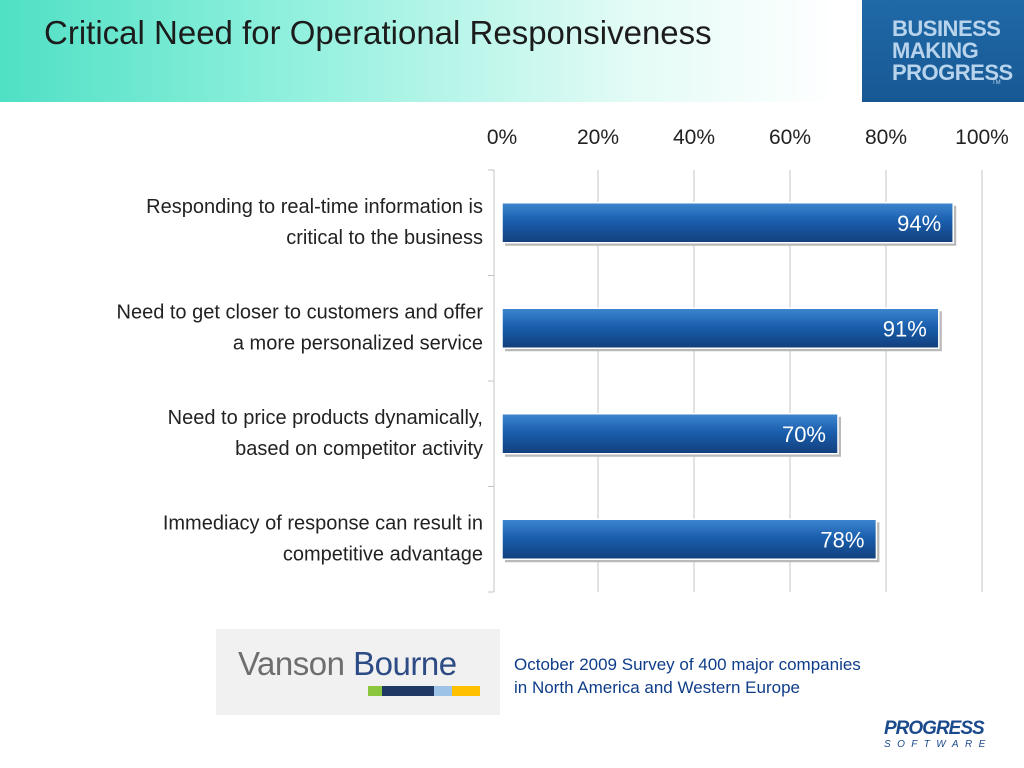 This screenshot has width=1024, height=768. Describe the element at coordinates (405, 663) in the screenshot. I see `bourne-word: Bourne` at that location.